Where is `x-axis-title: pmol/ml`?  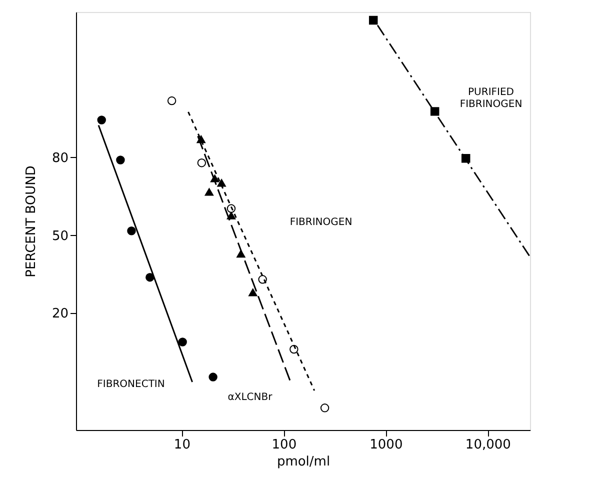 x-axis-title: pmol/ml is located at coordinates (303, 462).